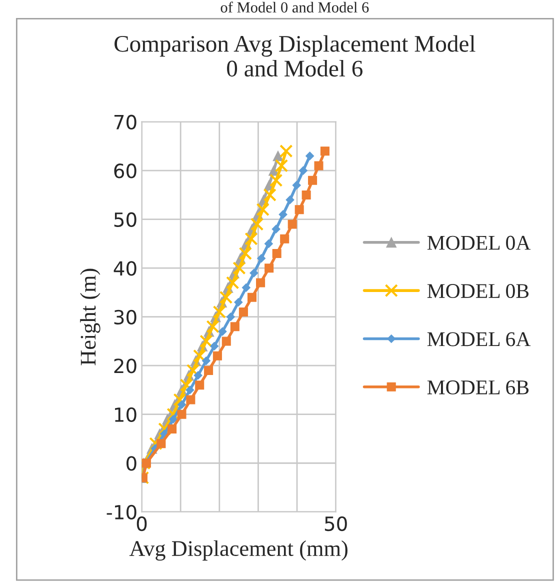  What do you see at coordinates (479, 339) in the screenshot?
I see `legend-label: MODEL 6A` at bounding box center [479, 339].